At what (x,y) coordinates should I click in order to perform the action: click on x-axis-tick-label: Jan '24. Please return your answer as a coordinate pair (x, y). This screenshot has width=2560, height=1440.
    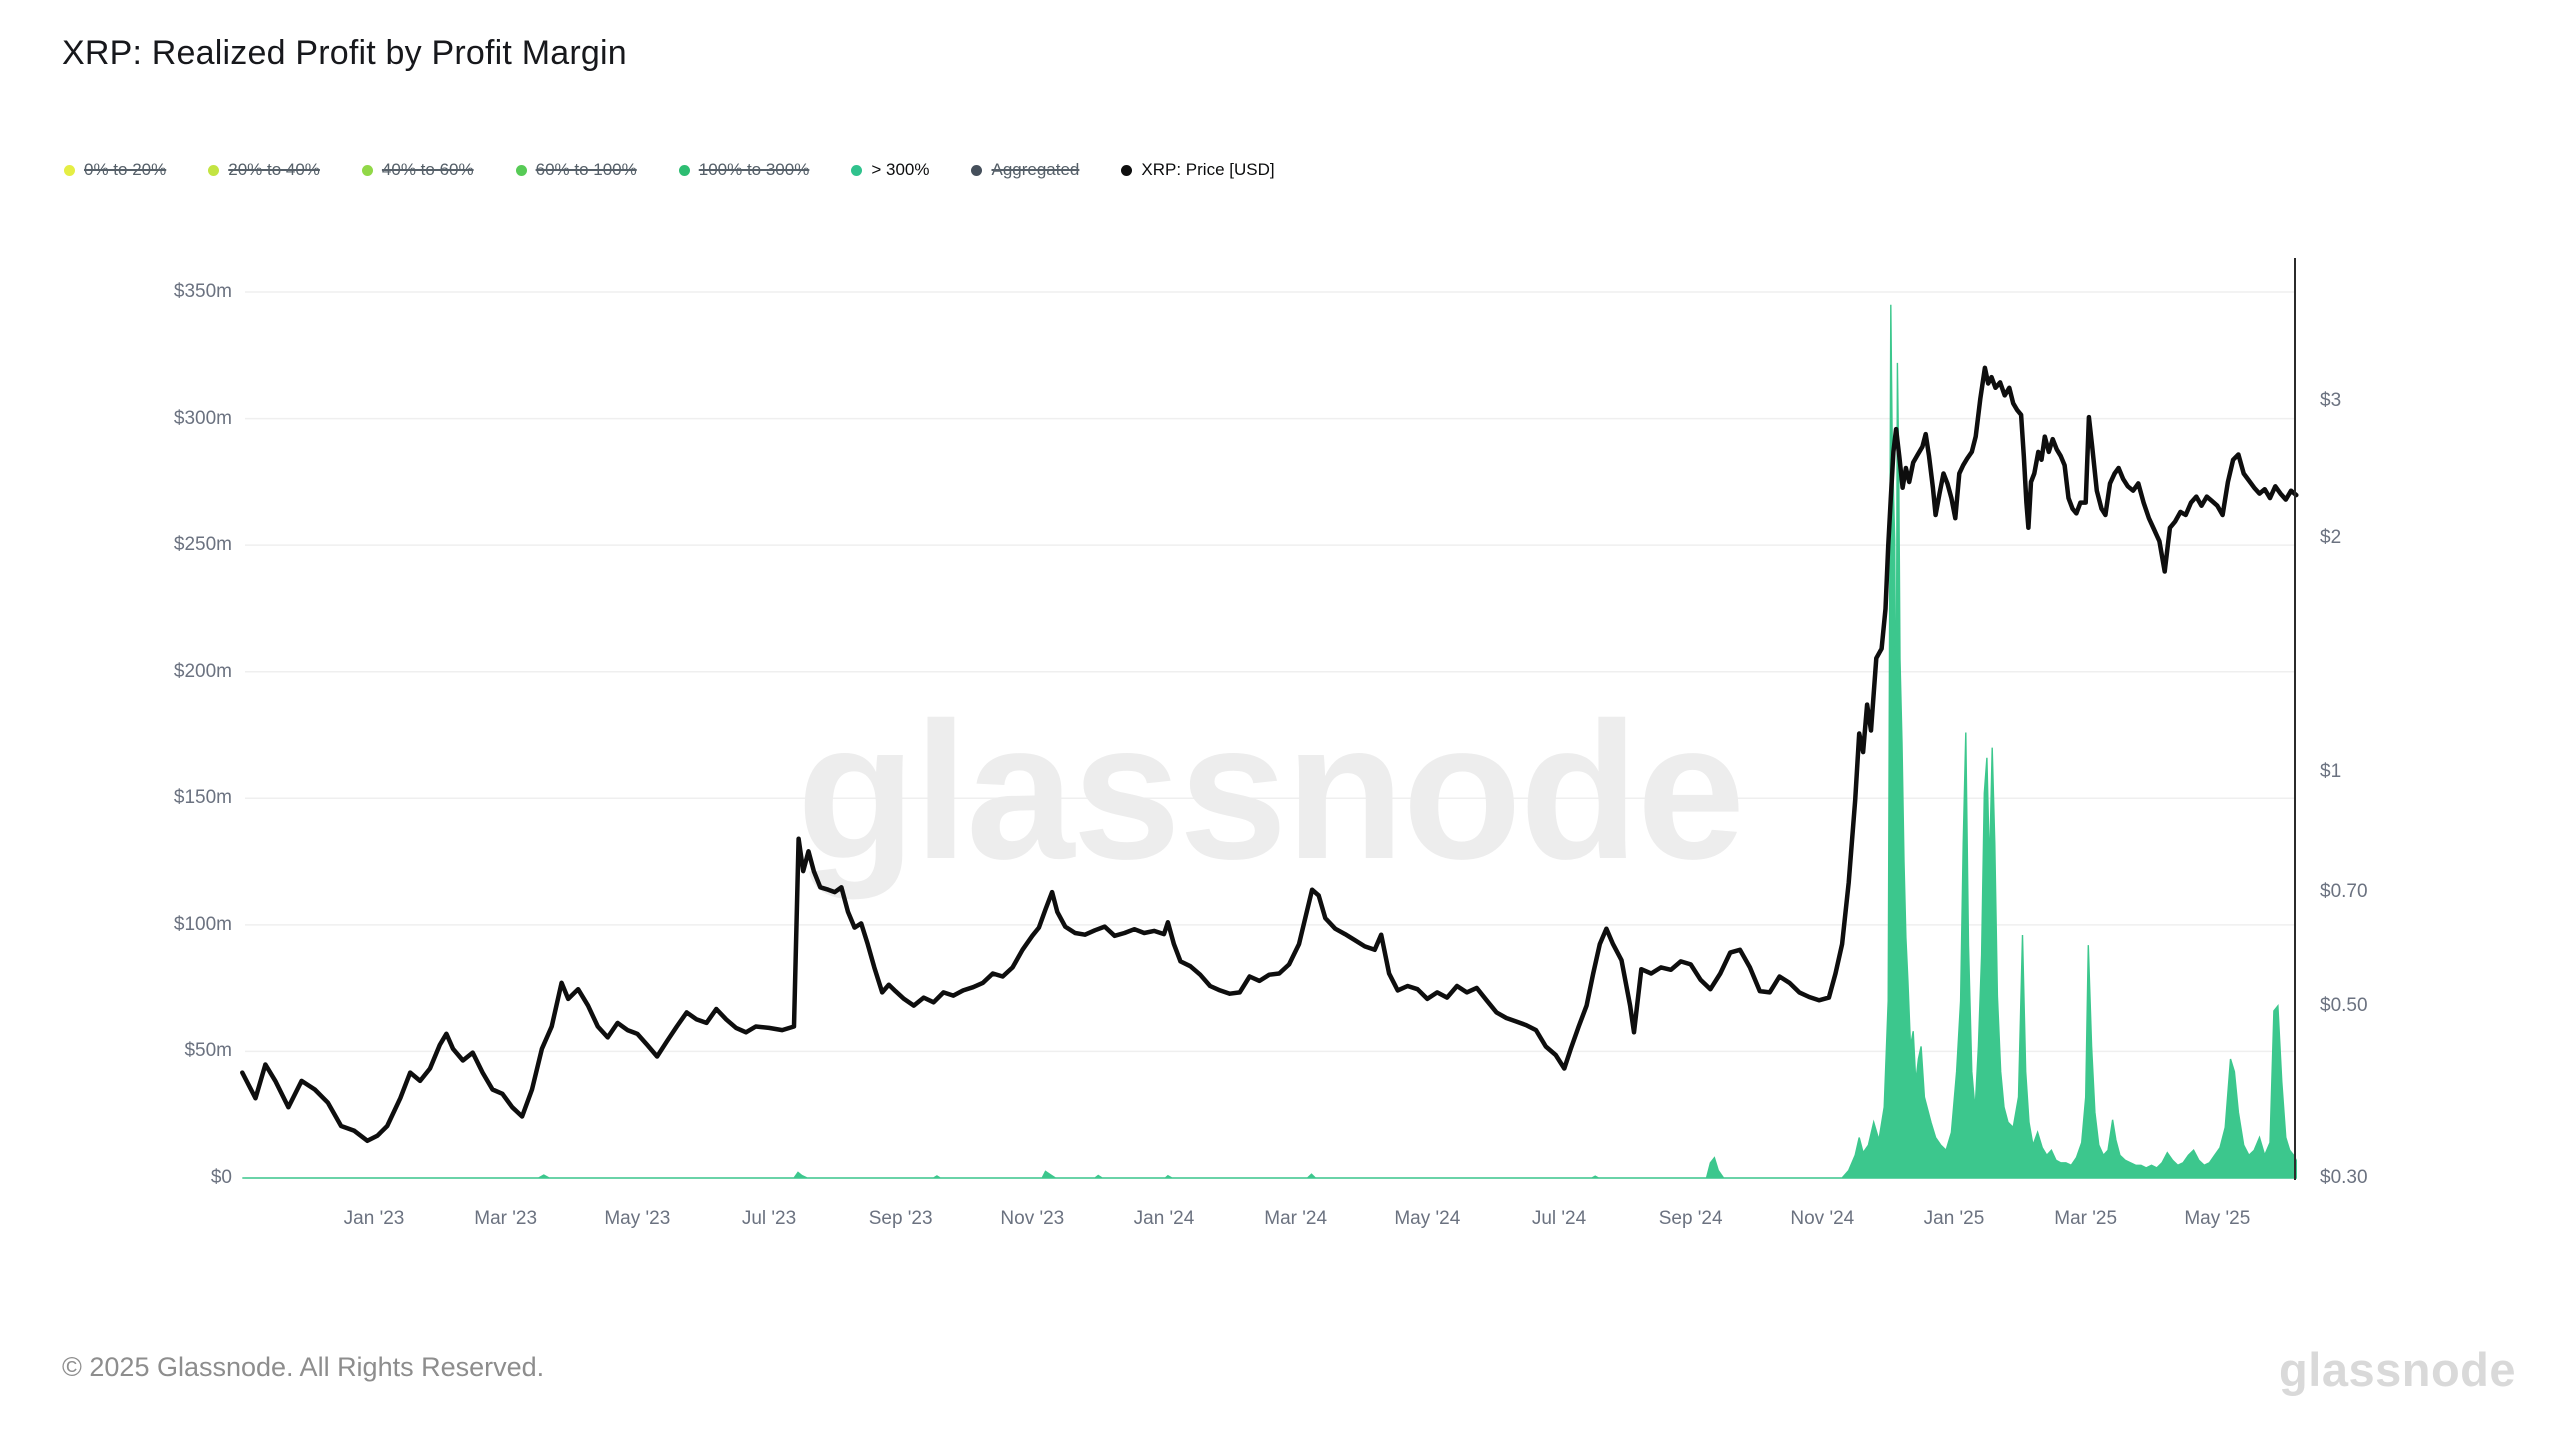
    Looking at the image, I should click on (1164, 1218).